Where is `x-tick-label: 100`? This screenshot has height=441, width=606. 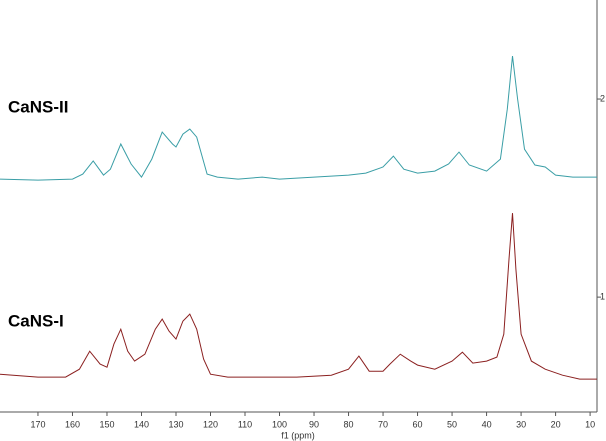
x-tick-label: 100 is located at coordinates (279, 424).